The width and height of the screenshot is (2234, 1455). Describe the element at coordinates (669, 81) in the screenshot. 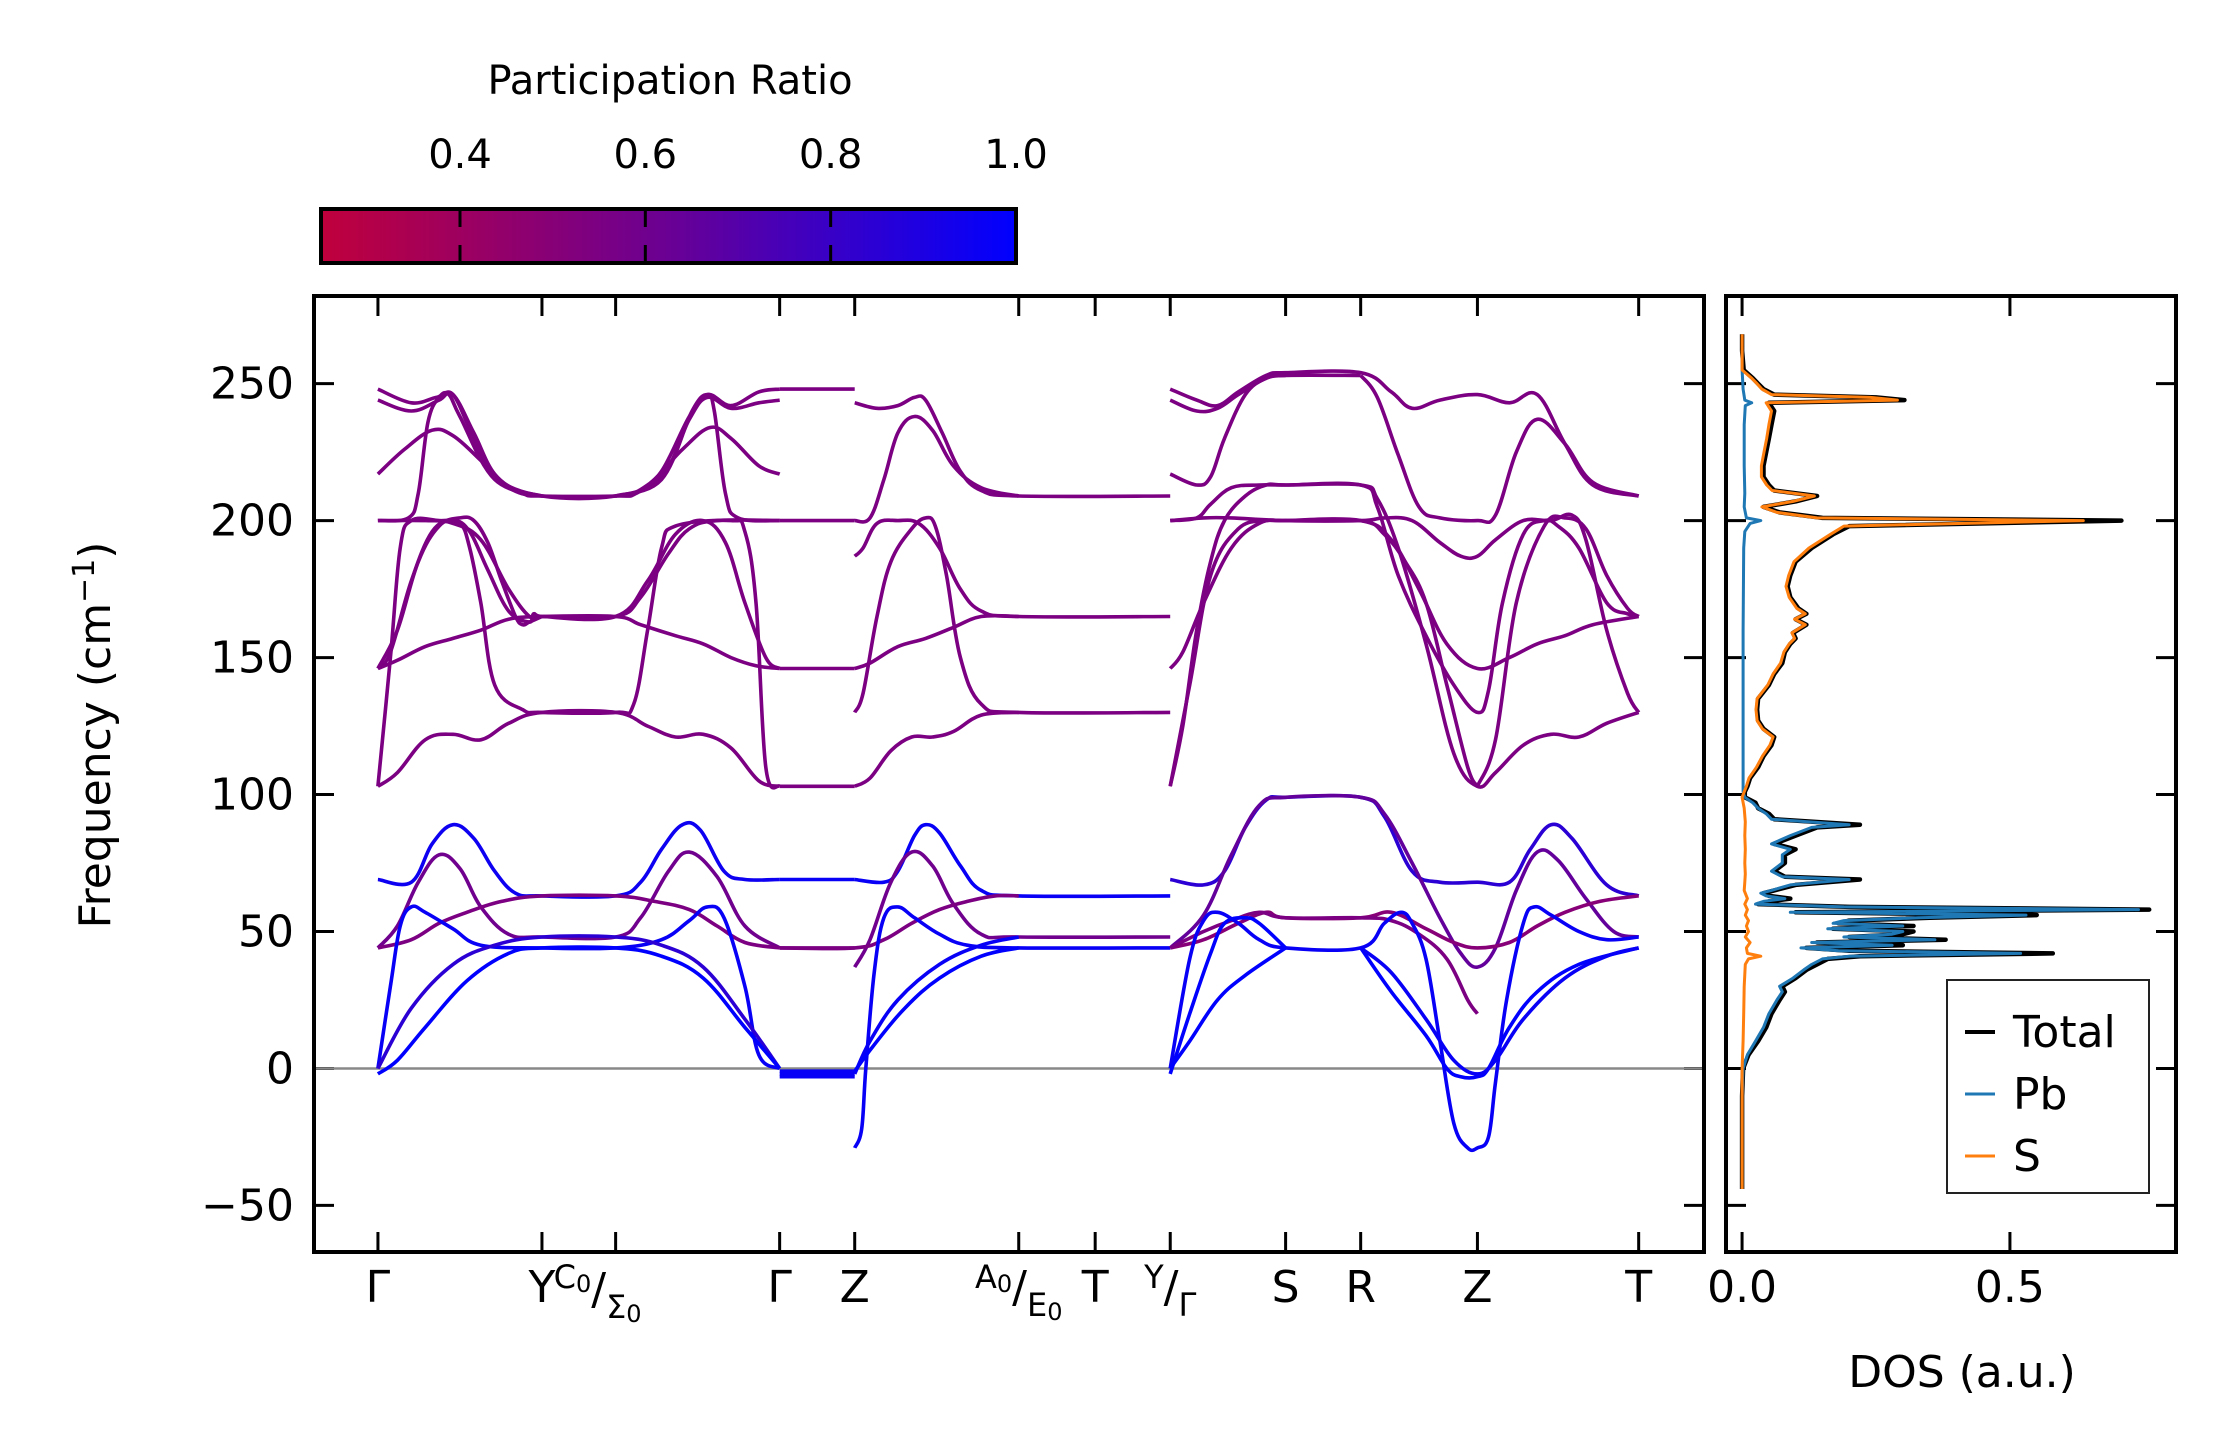

I see `colorbar-label: Participation Ratio` at that location.